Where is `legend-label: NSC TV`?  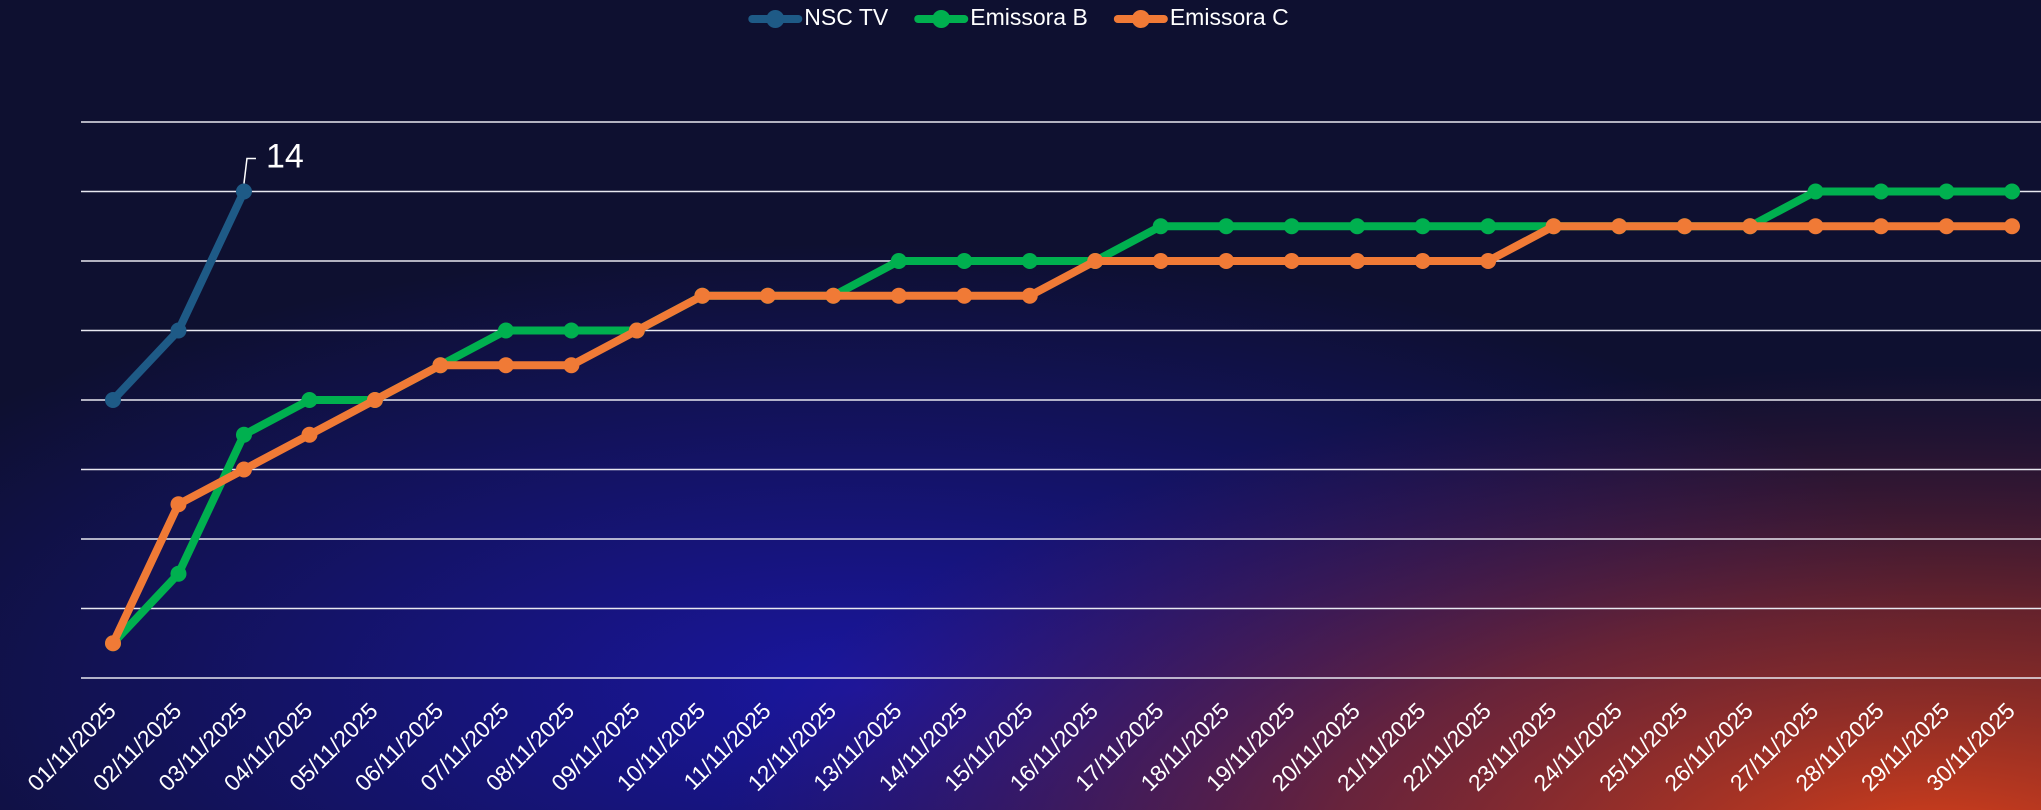 legend-label: NSC TV is located at coordinates (846, 17).